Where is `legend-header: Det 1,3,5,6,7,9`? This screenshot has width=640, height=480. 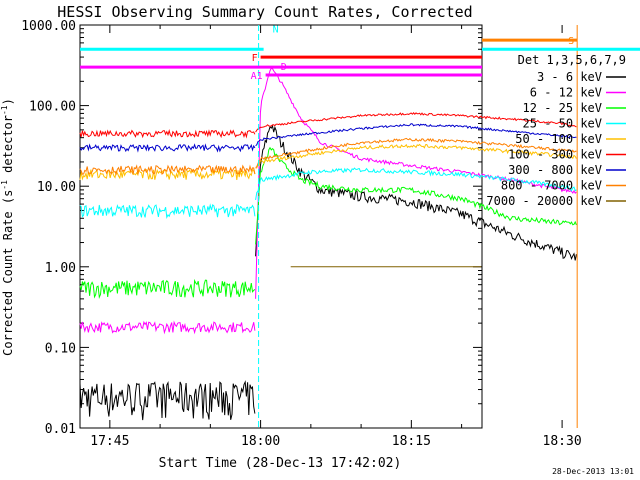 legend-header: Det 1,3,5,6,7,9 is located at coordinates (572, 60).